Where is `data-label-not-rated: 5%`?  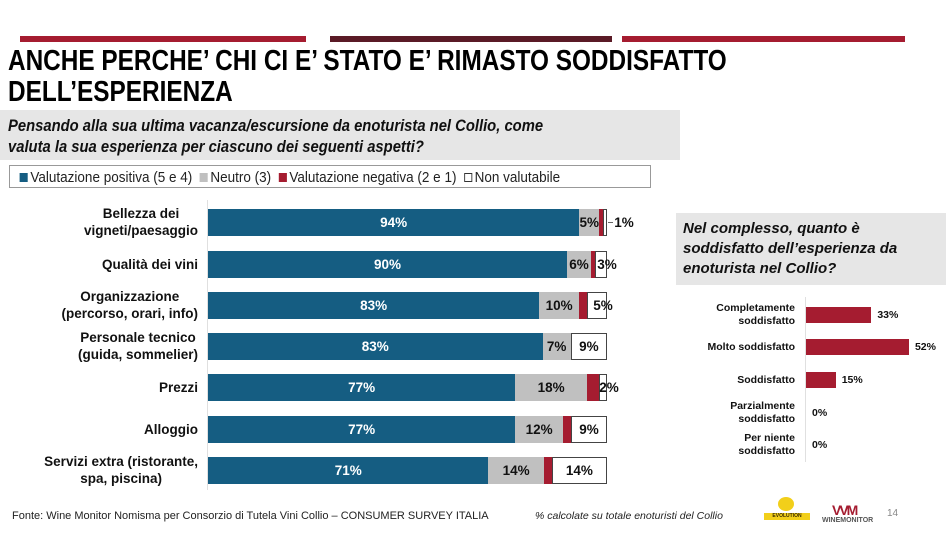 data-label-not-rated: 5% is located at coordinates (603, 305).